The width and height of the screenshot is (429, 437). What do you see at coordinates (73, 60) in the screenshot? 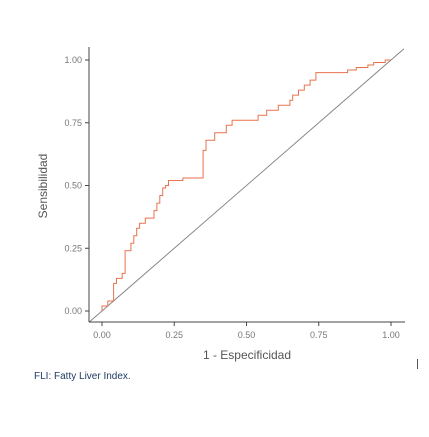
I see `y-tick-label: 1.00` at bounding box center [73, 60].